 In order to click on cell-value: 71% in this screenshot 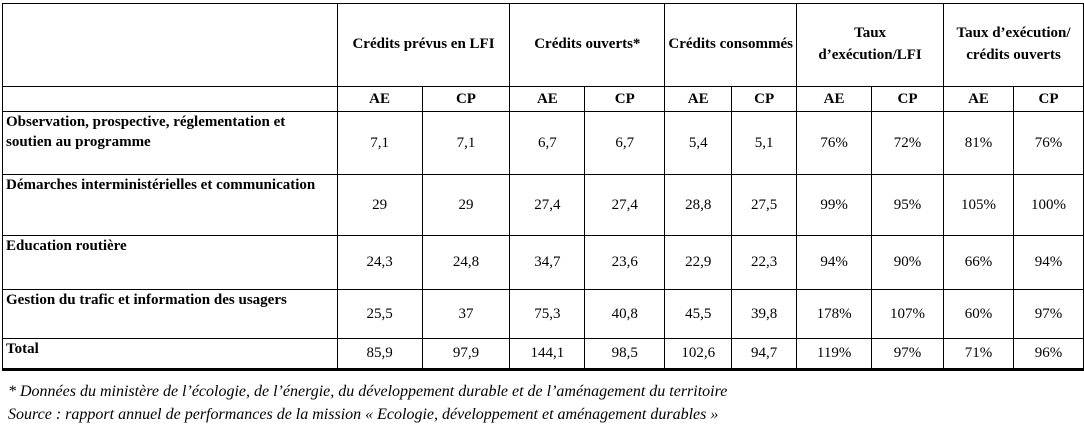, I will do `click(978, 354)`.